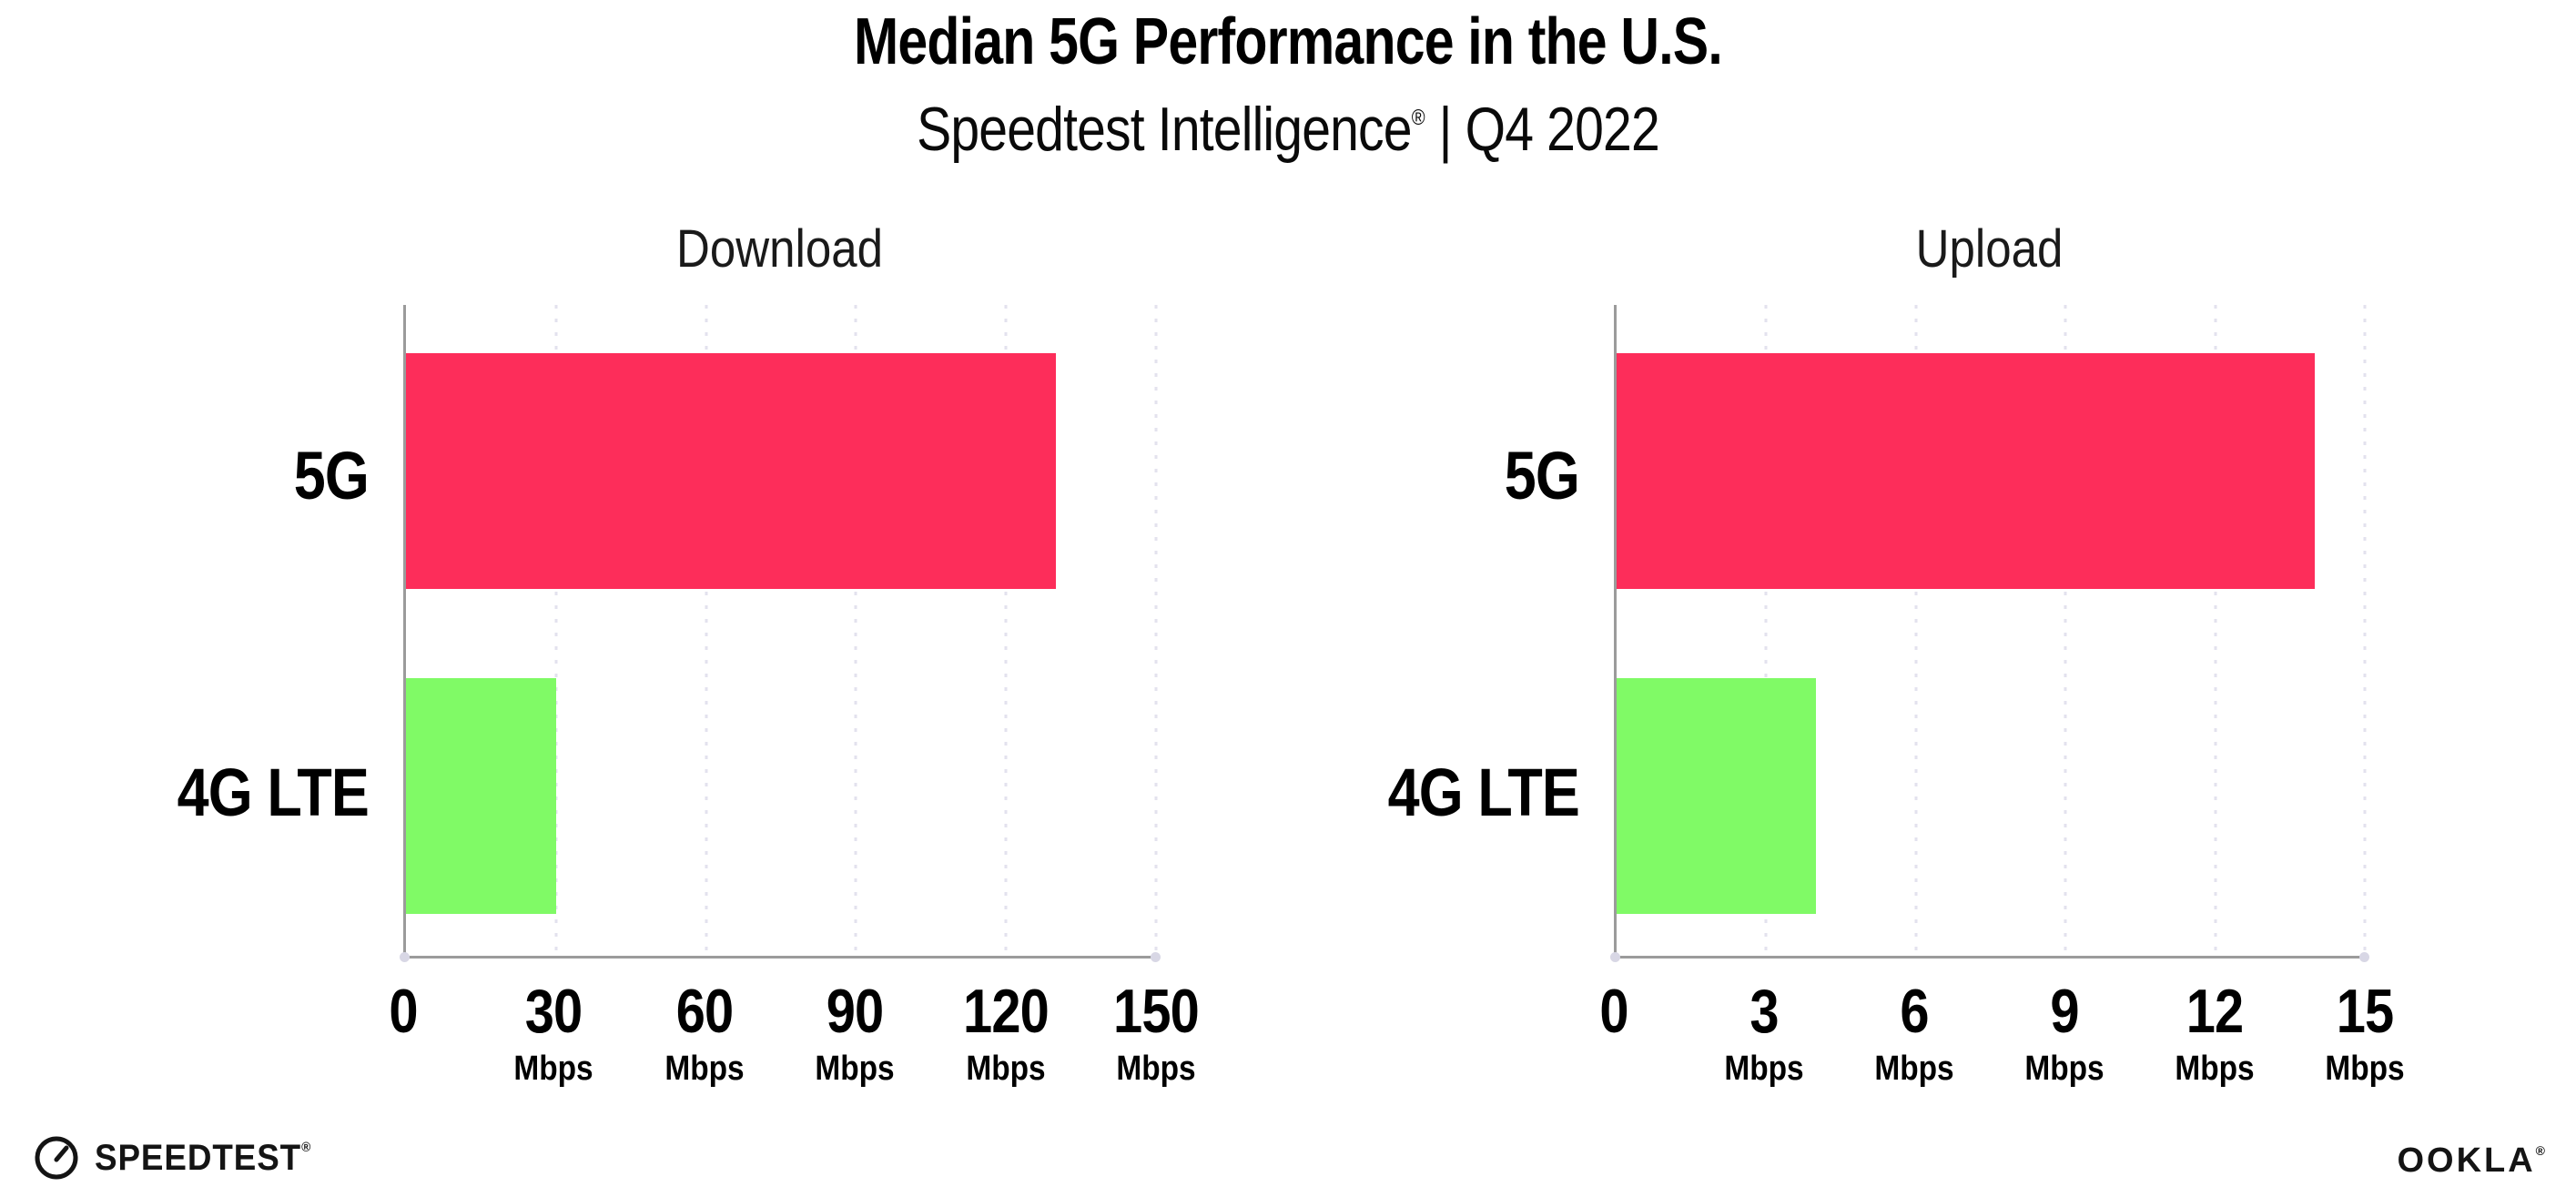 The image size is (2576, 1197). What do you see at coordinates (56, 1158) in the screenshot?
I see `gauge-needle-icon` at bounding box center [56, 1158].